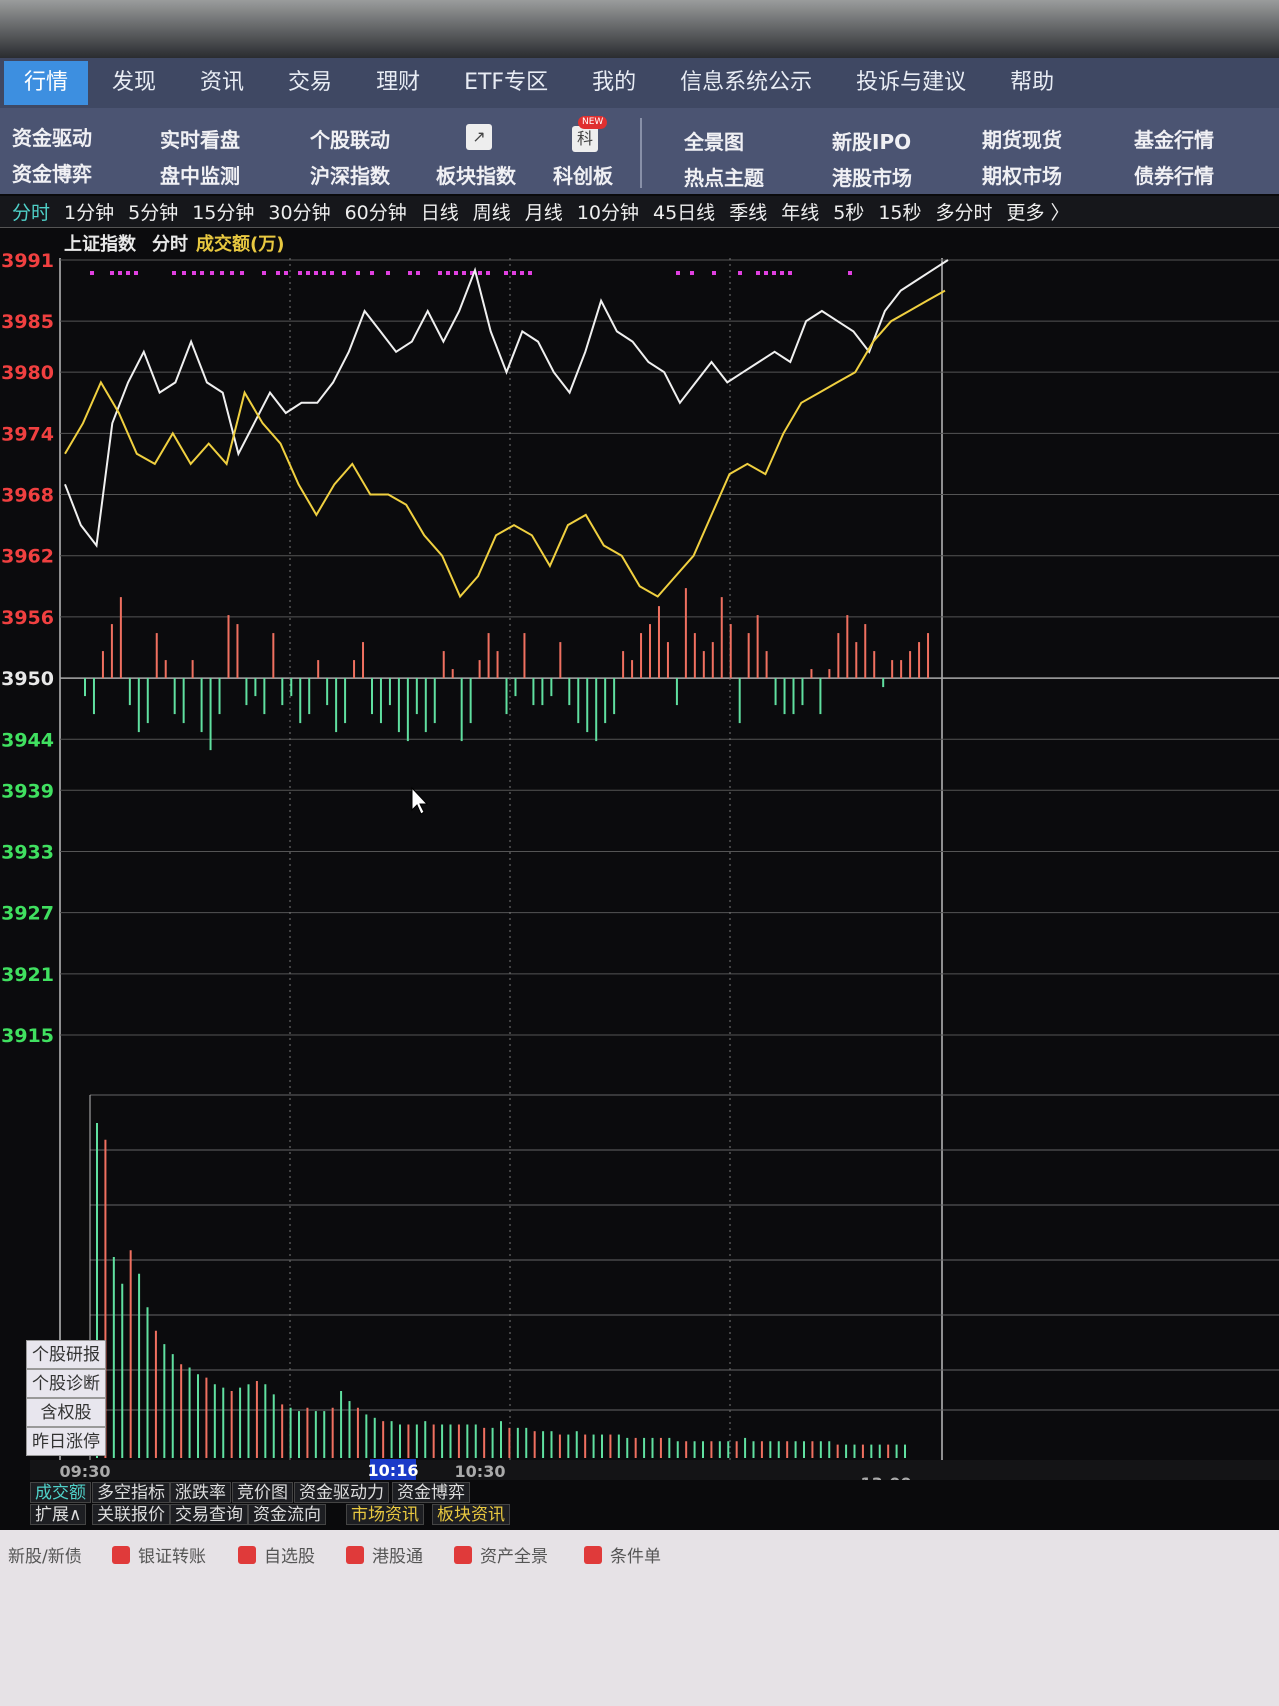 Image resolution: width=1279 pixels, height=1706 pixels. Describe the element at coordinates (849, 213) in the screenshot. I see `period-tab: 5秒` at that location.